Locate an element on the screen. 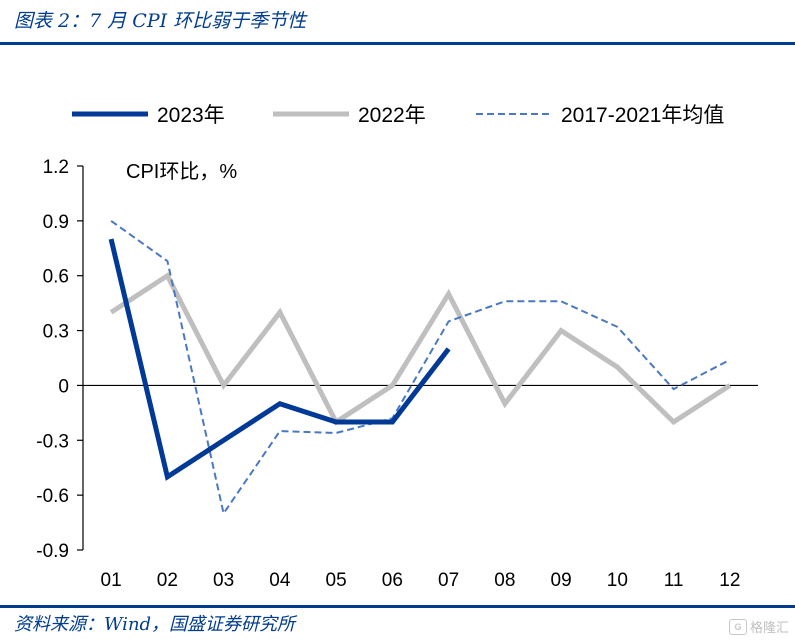 The height and width of the screenshot is (644, 795). x-tick-label: 10 is located at coordinates (617, 580).